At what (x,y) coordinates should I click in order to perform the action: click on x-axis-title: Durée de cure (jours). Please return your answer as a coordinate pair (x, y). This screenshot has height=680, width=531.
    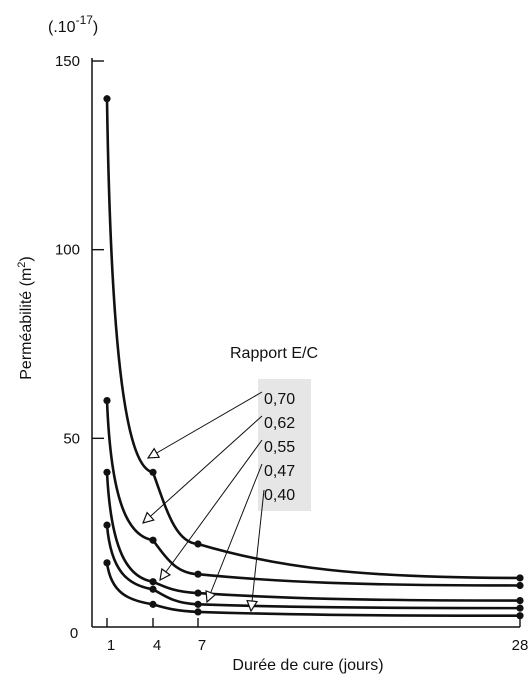
    Looking at the image, I should click on (307, 665).